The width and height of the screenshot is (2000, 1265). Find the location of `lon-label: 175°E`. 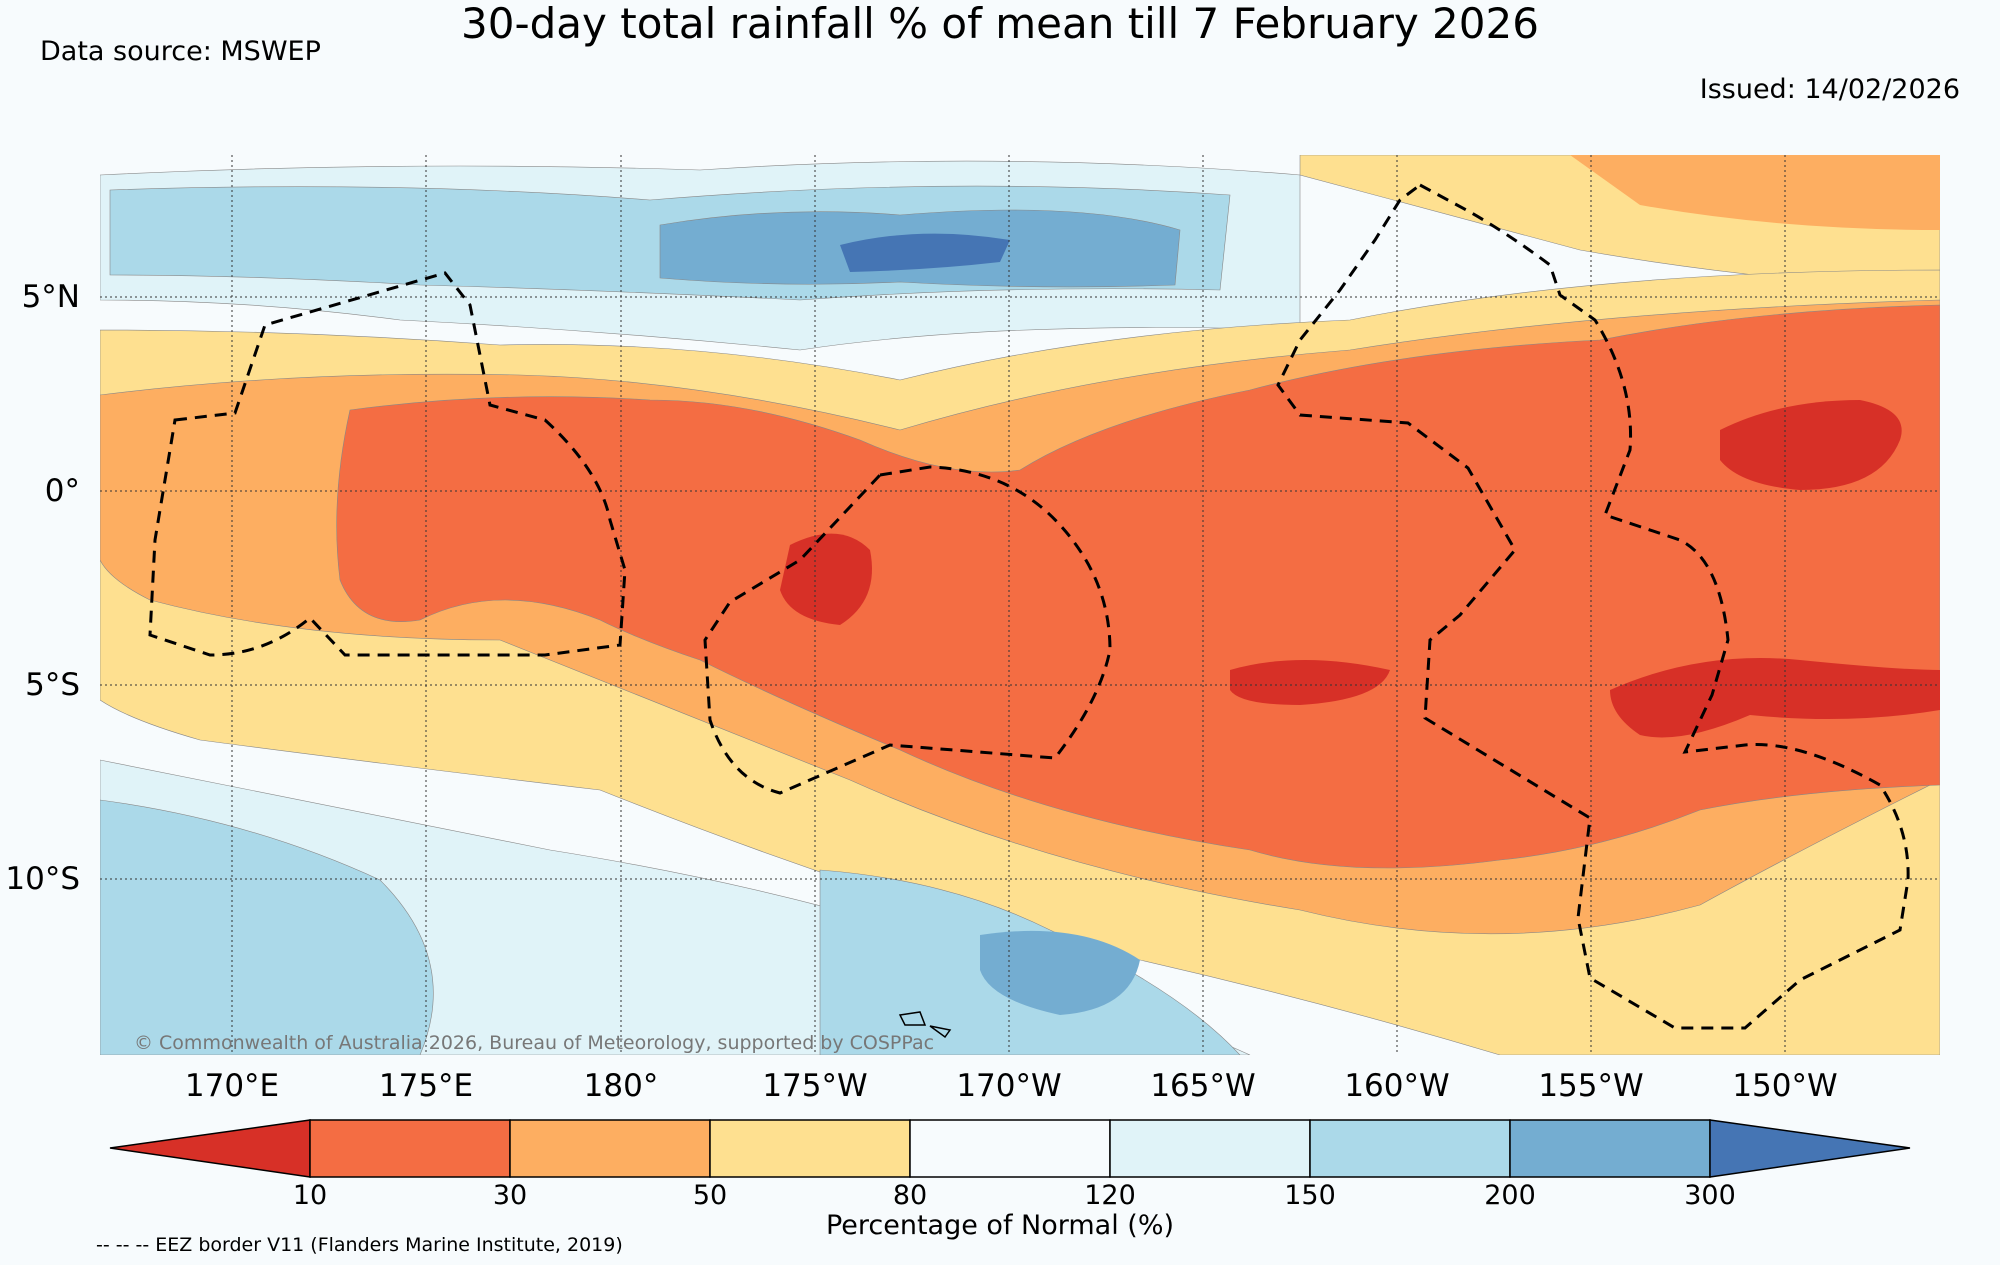

lon-label: 175°E is located at coordinates (426, 1086).